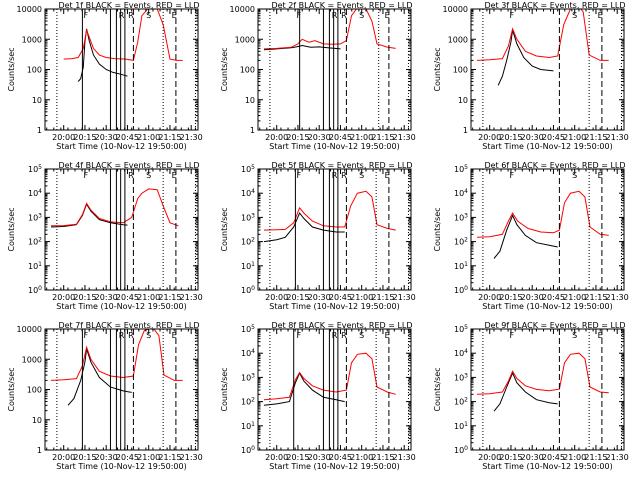 Image resolution: width=640 pixels, height=480 pixels. Describe the element at coordinates (85, 15) in the screenshot. I see `phase-marker-label: F` at that location.